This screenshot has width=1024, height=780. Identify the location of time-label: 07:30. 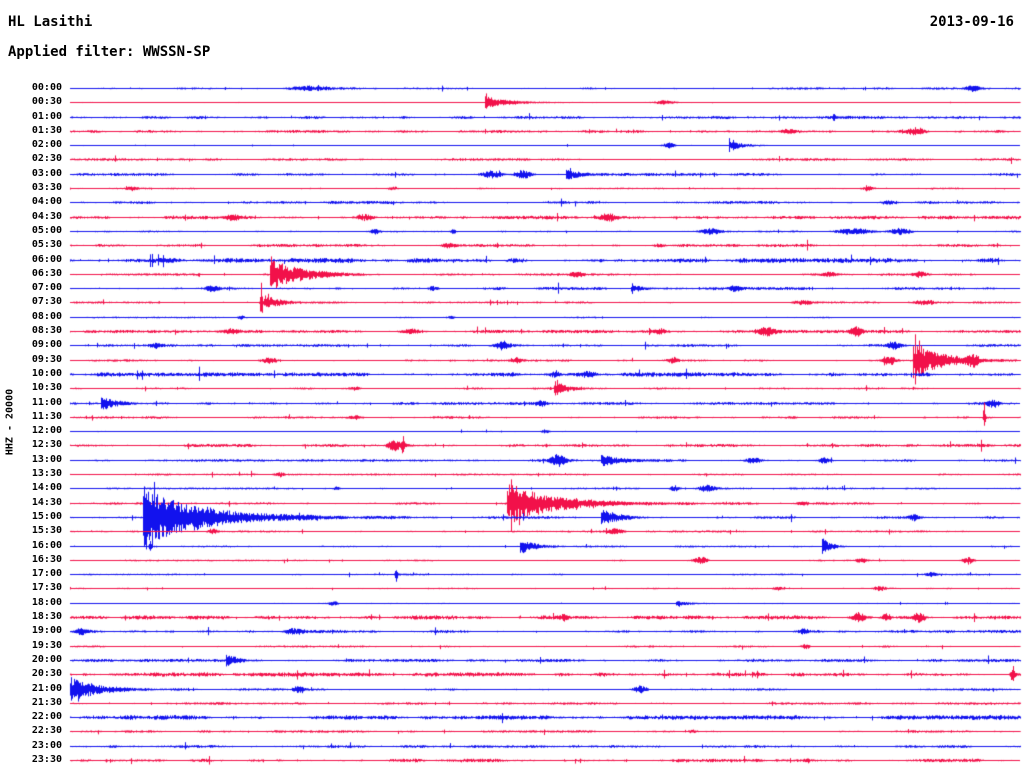
(46, 301).